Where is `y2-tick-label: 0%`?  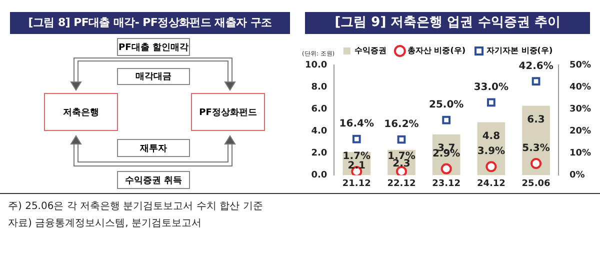
y2-tick-label: 0% is located at coordinates (577, 175).